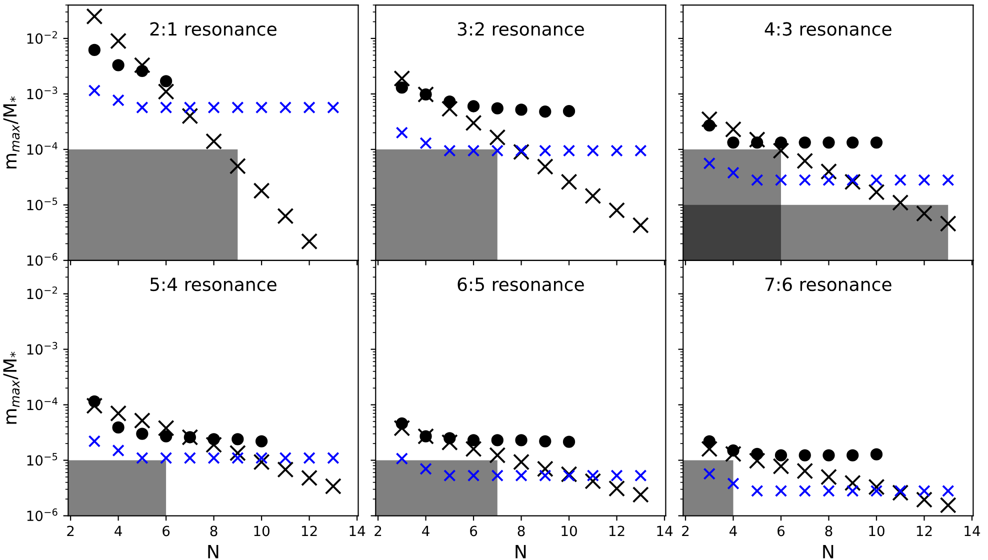  What do you see at coordinates (42, 37) in the screenshot?
I see `y-tick-label: 10$^{−2}$` at bounding box center [42, 37].